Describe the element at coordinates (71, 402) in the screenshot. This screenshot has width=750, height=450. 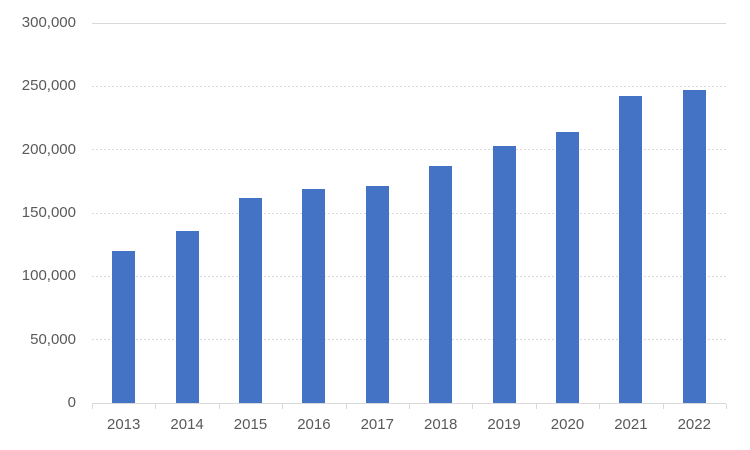
I see `y-axis-label: 0` at that location.